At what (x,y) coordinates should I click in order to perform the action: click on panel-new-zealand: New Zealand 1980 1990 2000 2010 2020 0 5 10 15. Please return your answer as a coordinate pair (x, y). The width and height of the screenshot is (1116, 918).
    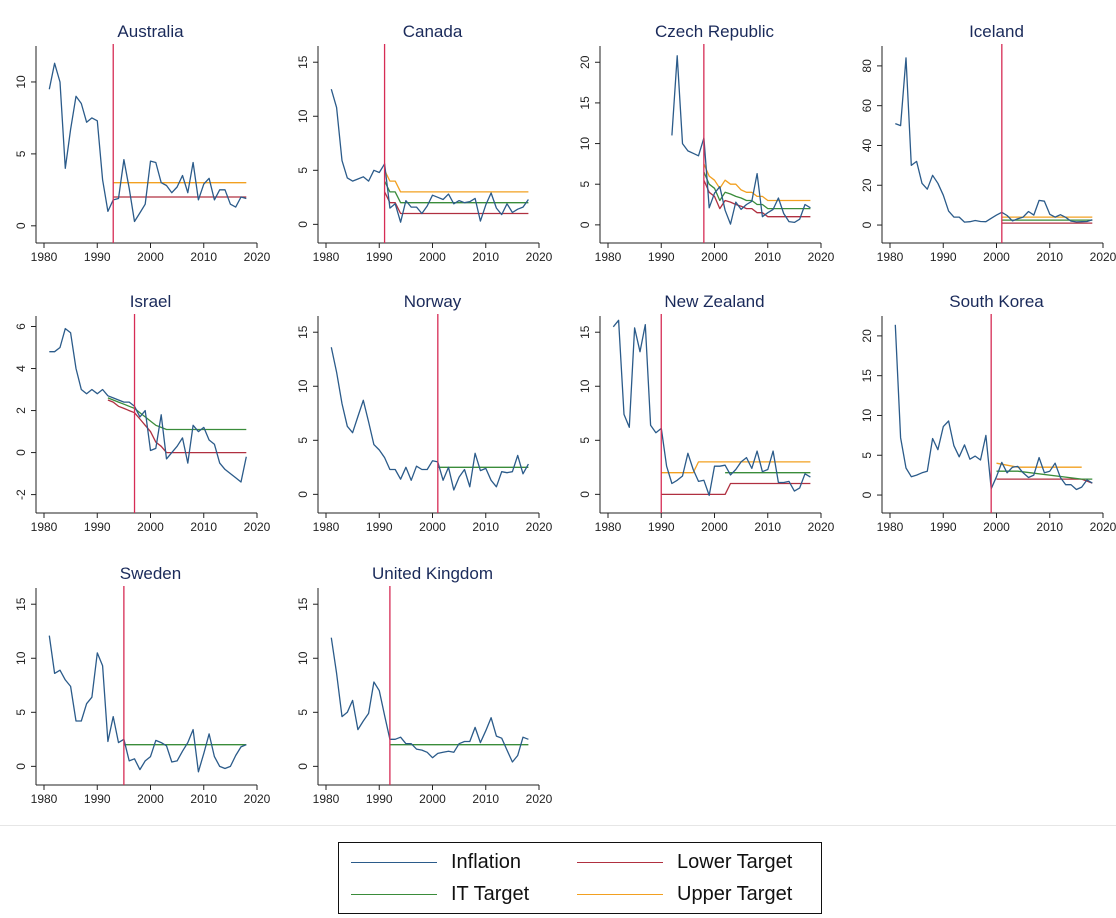
    Looking at the image, I should click on (706, 413).